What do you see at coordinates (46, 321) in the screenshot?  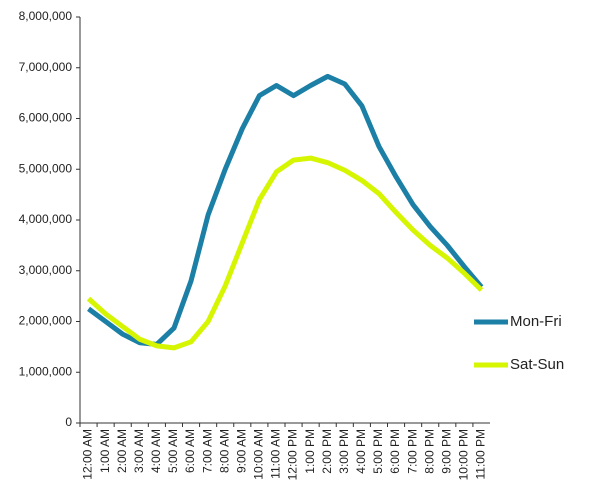 I see `y-tick-label: 2,000,000` at bounding box center [46, 321].